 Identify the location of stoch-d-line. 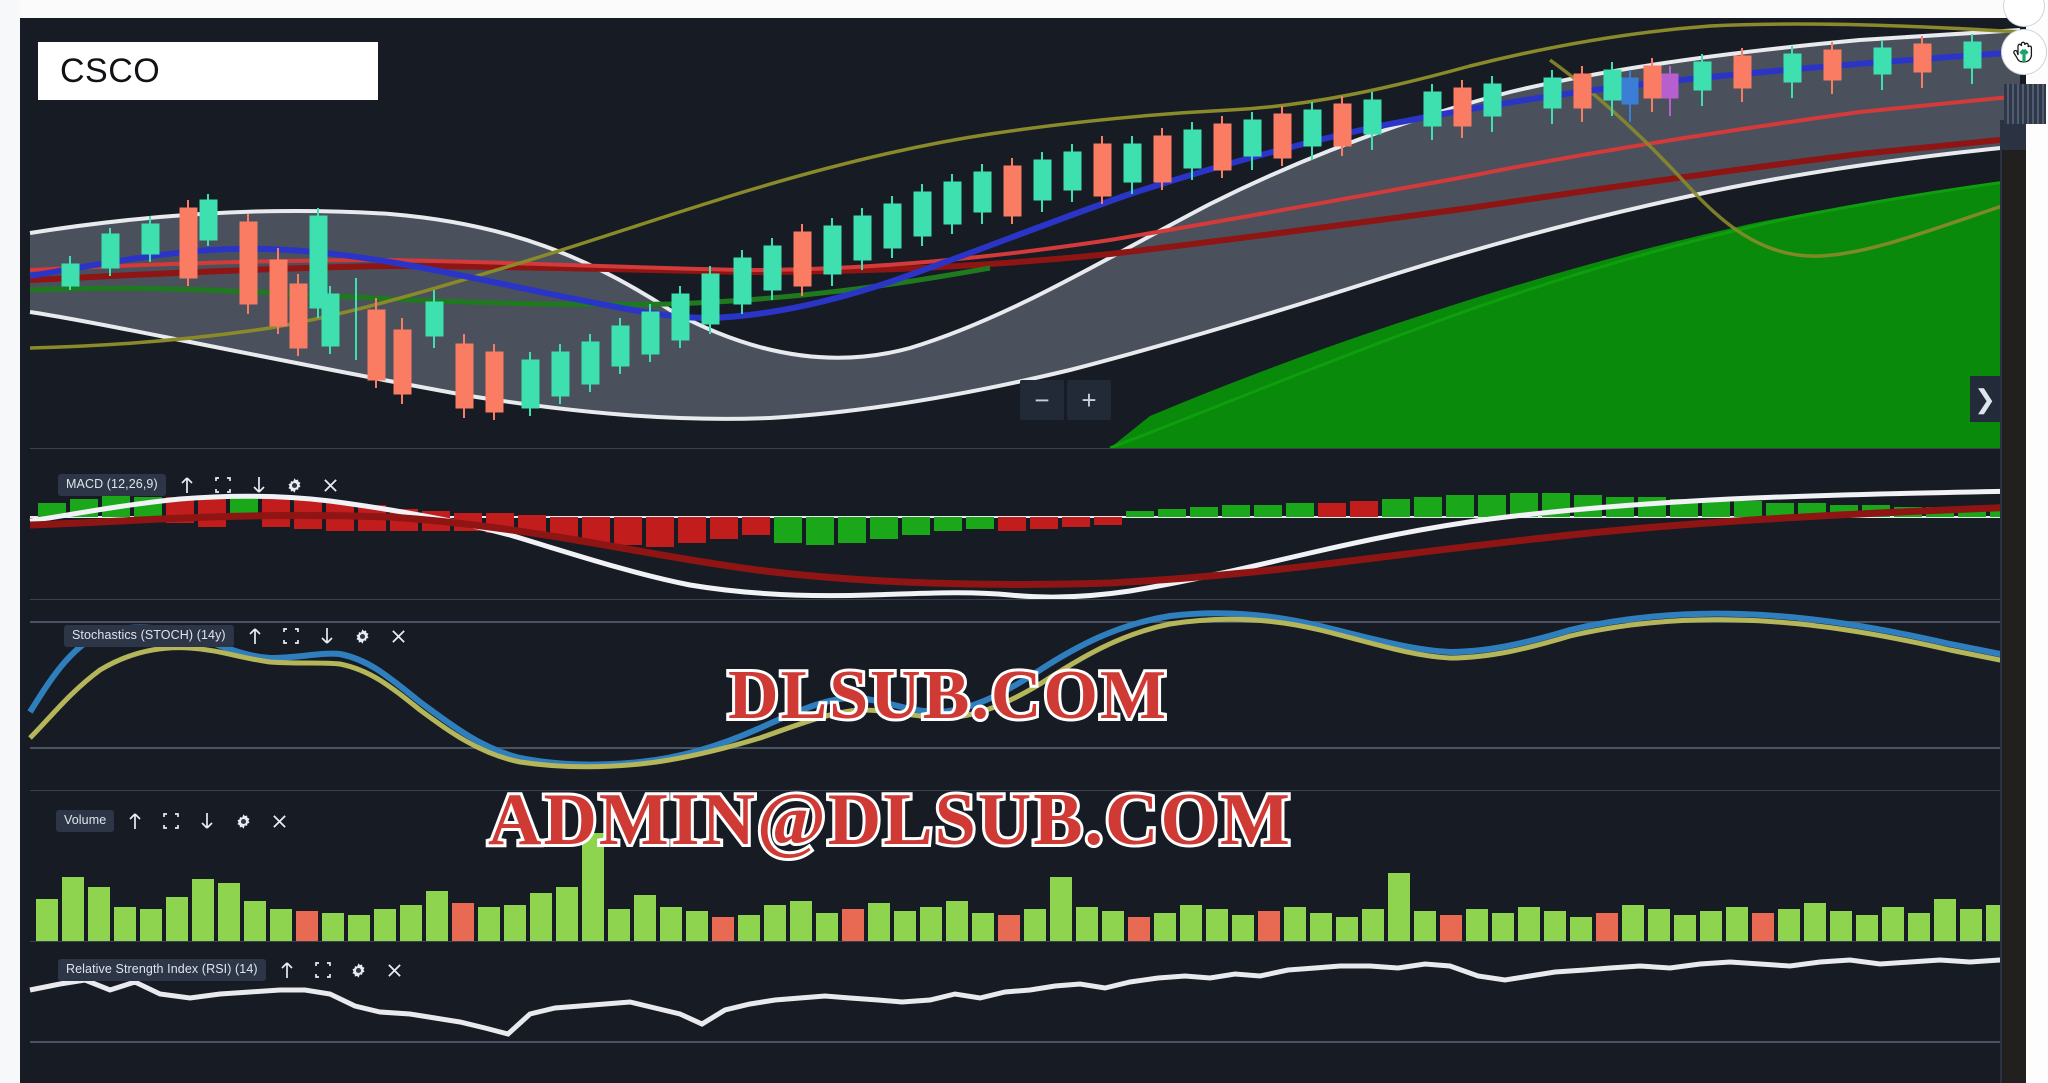
(1024, 693).